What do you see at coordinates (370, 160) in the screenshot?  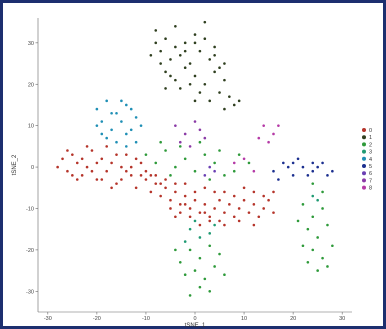 I see `legend-label-4: 4` at bounding box center [370, 160].